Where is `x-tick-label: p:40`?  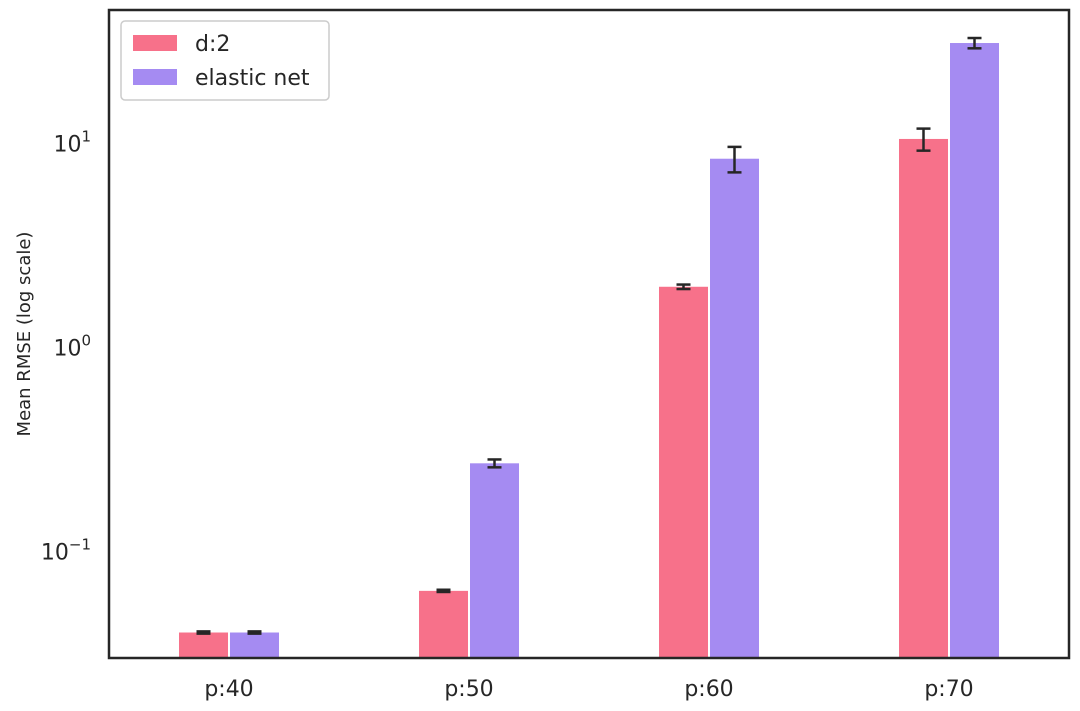
x-tick-label: p:40 is located at coordinates (228, 689).